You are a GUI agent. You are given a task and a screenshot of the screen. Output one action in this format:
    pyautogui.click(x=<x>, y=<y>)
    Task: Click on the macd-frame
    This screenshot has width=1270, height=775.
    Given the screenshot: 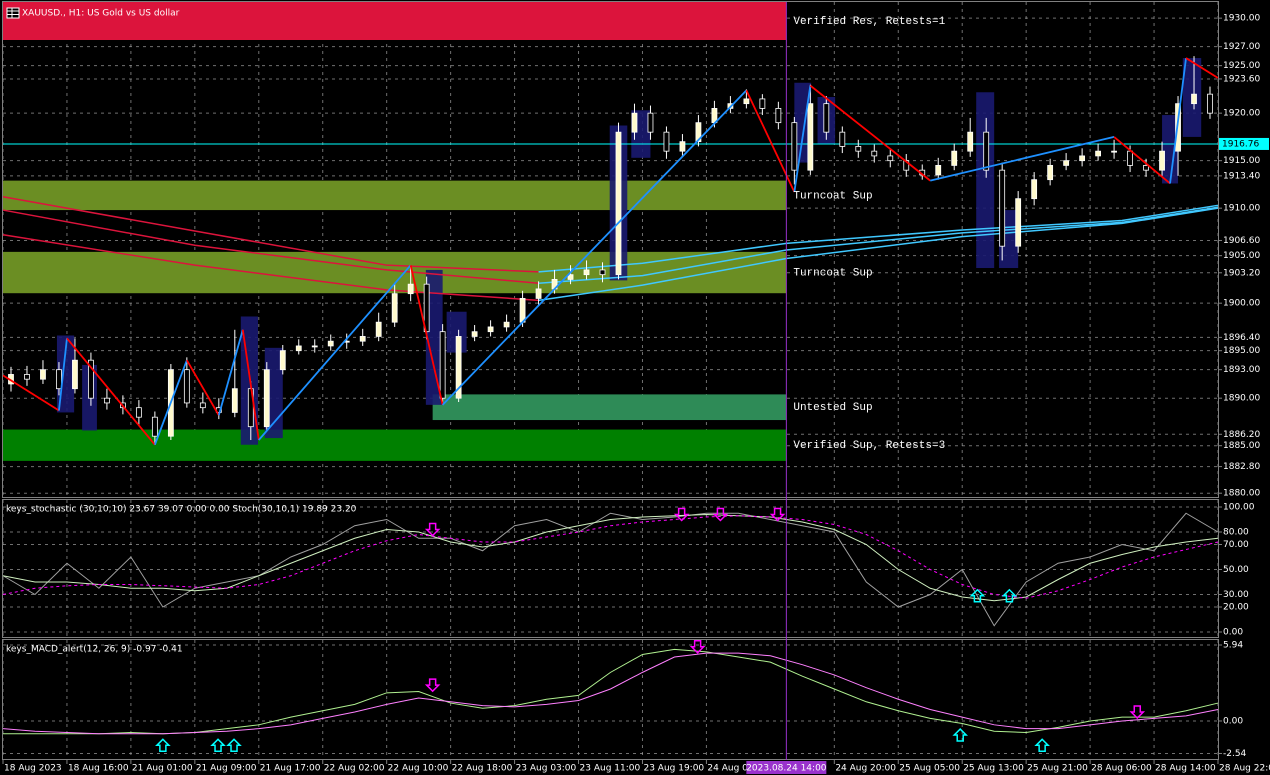 What is the action you would take?
    pyautogui.click(x=610, y=699)
    